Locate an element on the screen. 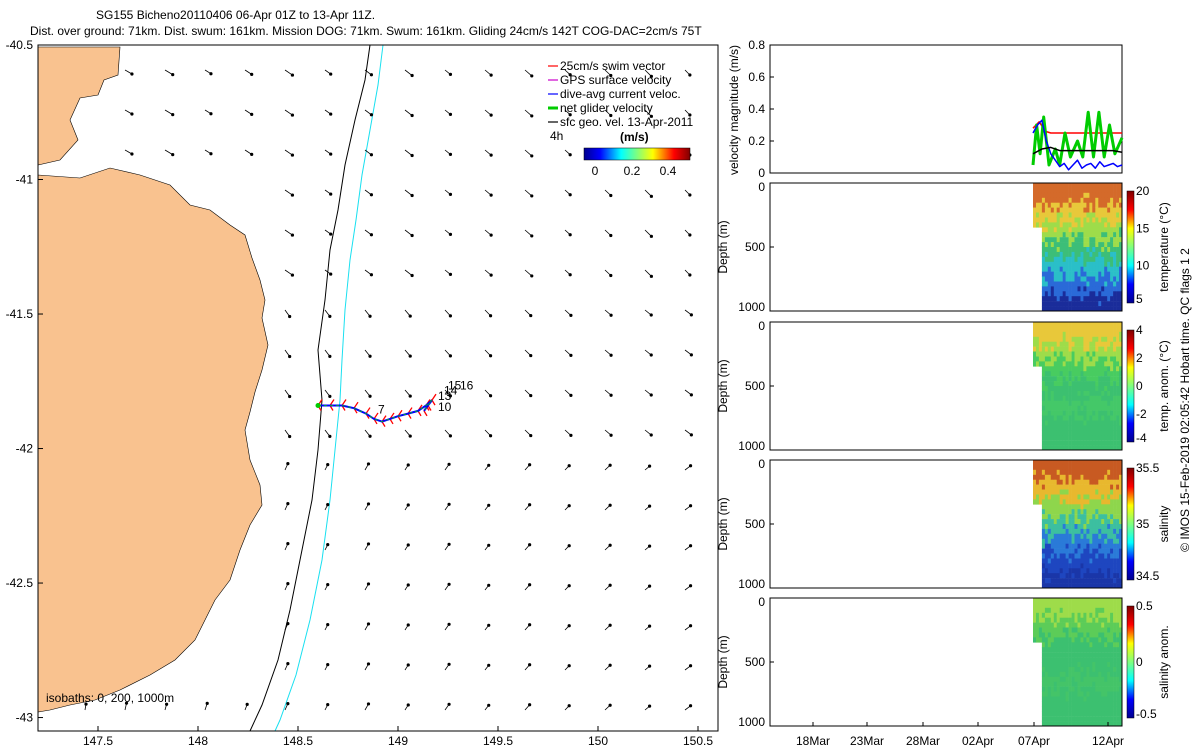 The width and height of the screenshot is (1200, 750). dive-label: 15 is located at coordinates (455, 385).